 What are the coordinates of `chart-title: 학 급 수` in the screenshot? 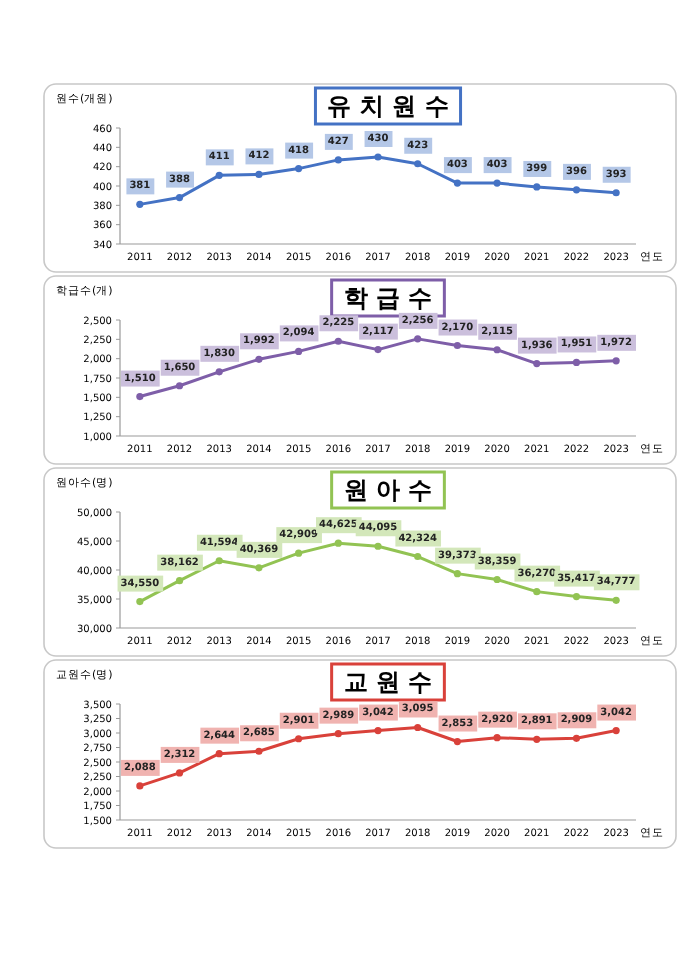 It's located at (388, 298).